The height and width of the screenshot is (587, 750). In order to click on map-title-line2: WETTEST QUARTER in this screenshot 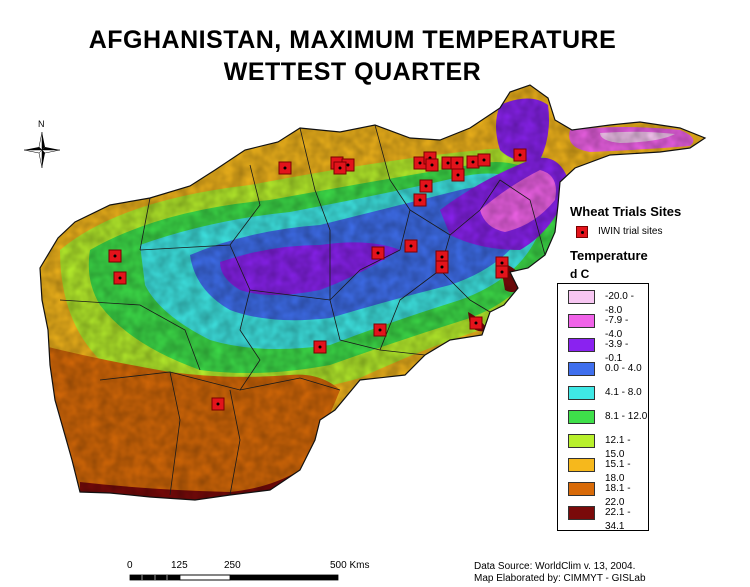, I will do `click(352, 72)`.